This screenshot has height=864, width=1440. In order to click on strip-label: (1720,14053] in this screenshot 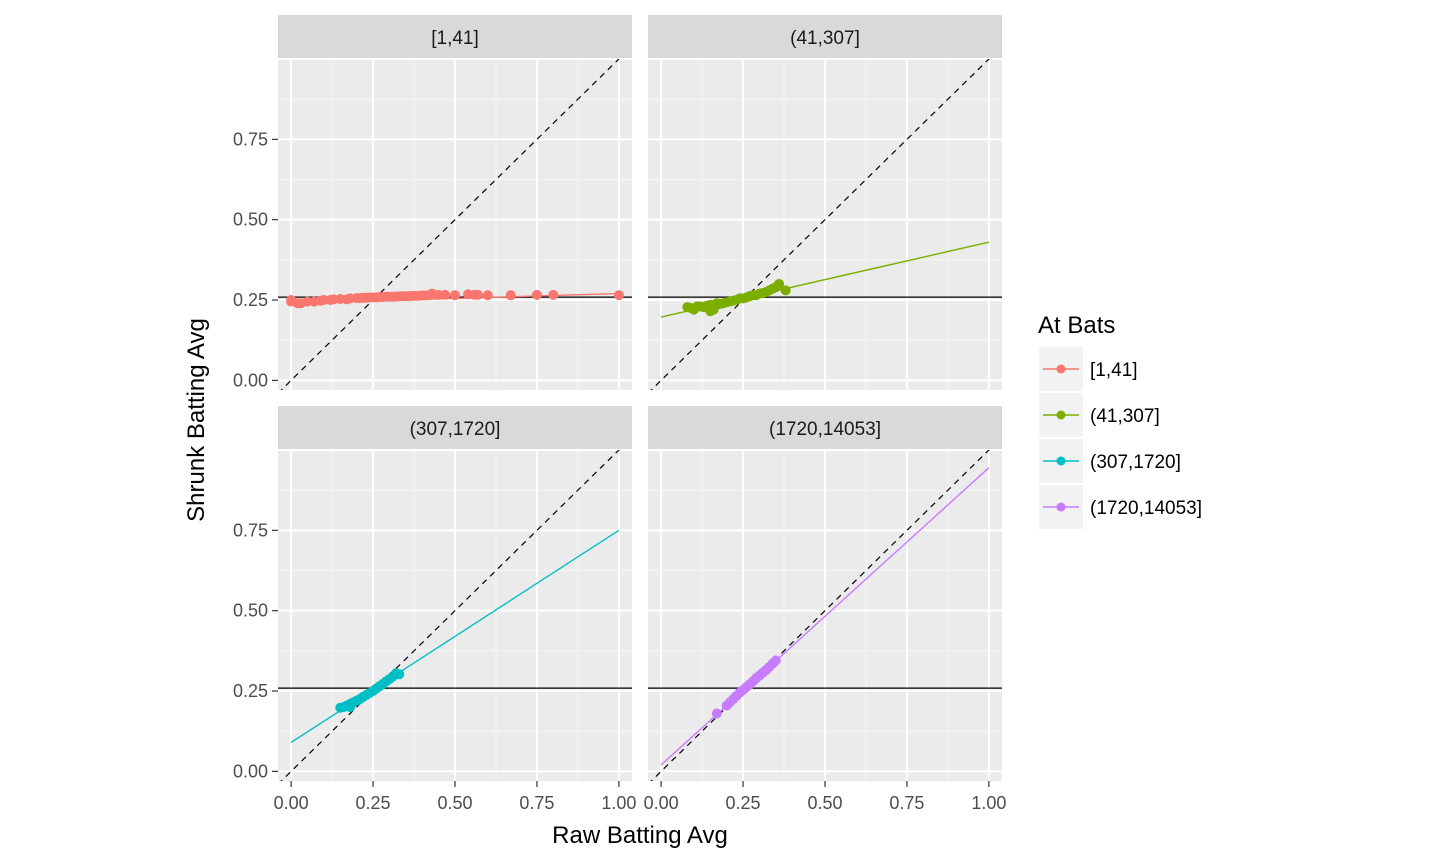, I will do `click(825, 429)`.